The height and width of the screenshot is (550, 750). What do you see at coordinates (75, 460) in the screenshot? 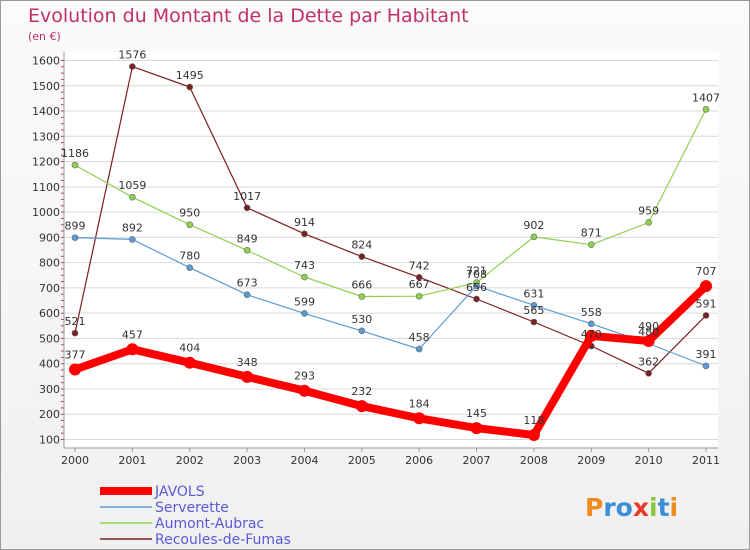
I see `x-tick-label: 2000` at bounding box center [75, 460].